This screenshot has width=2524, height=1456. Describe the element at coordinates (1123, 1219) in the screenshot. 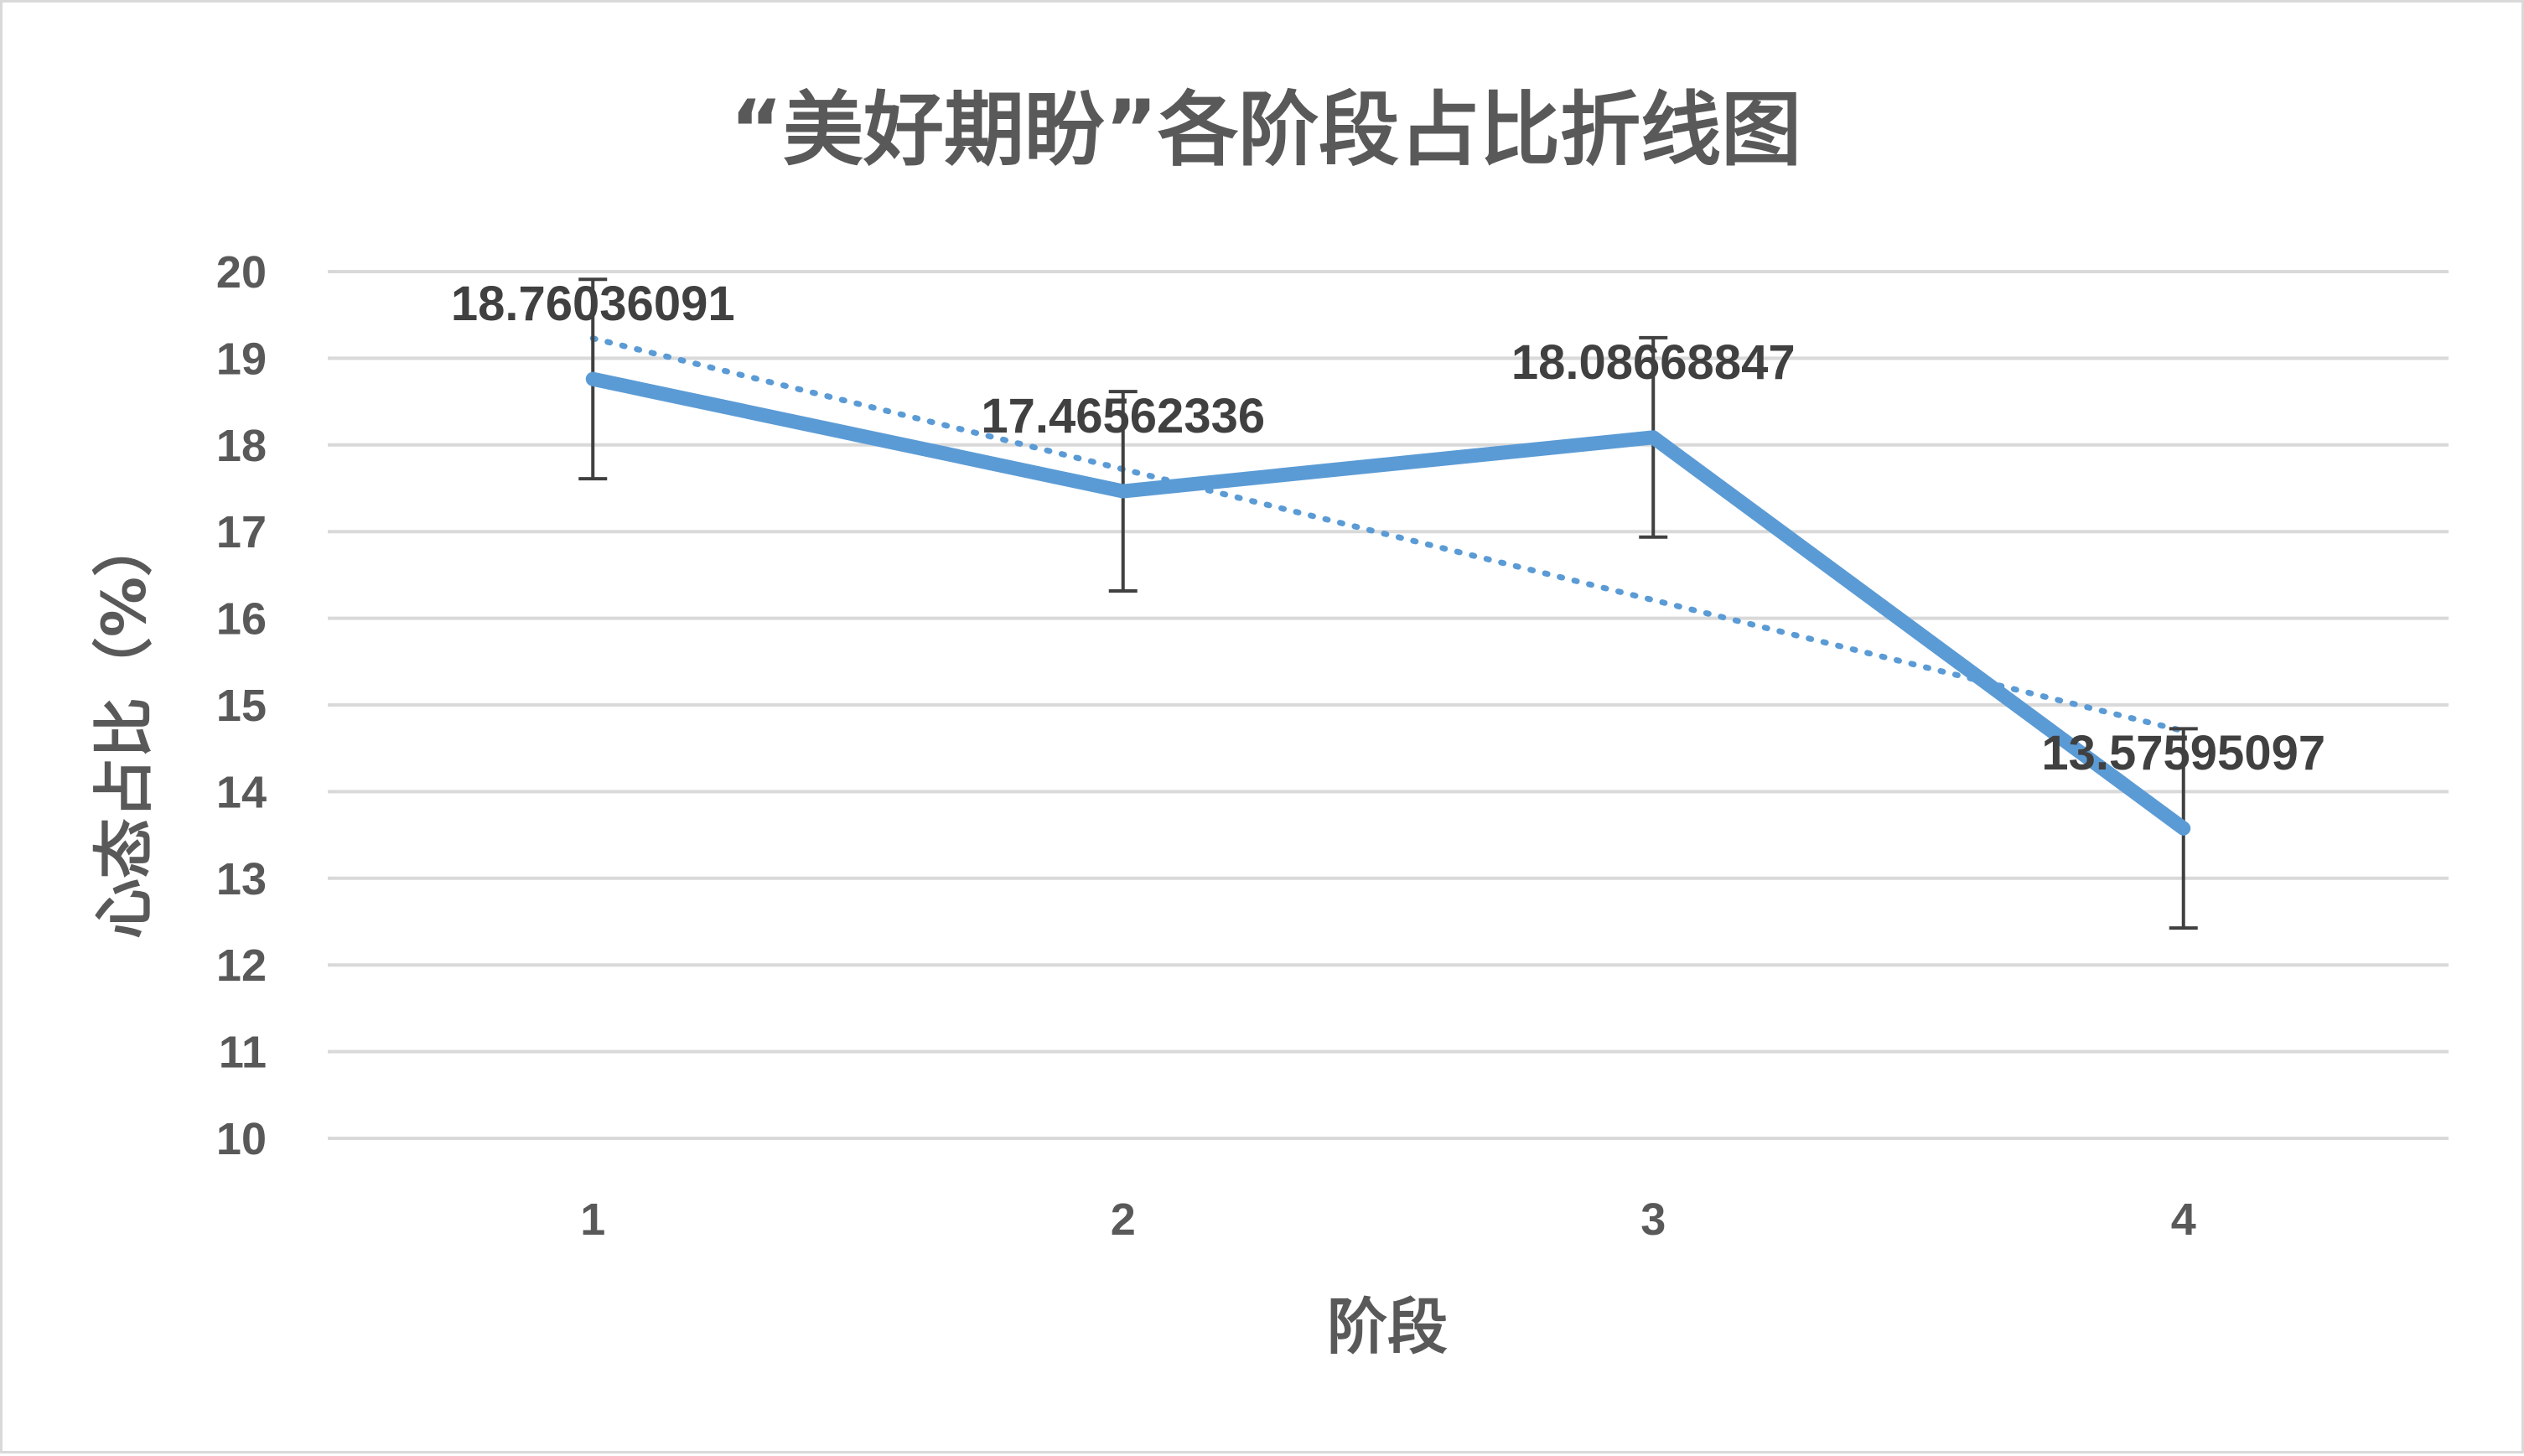

I see `x-tick-label: 2` at that location.